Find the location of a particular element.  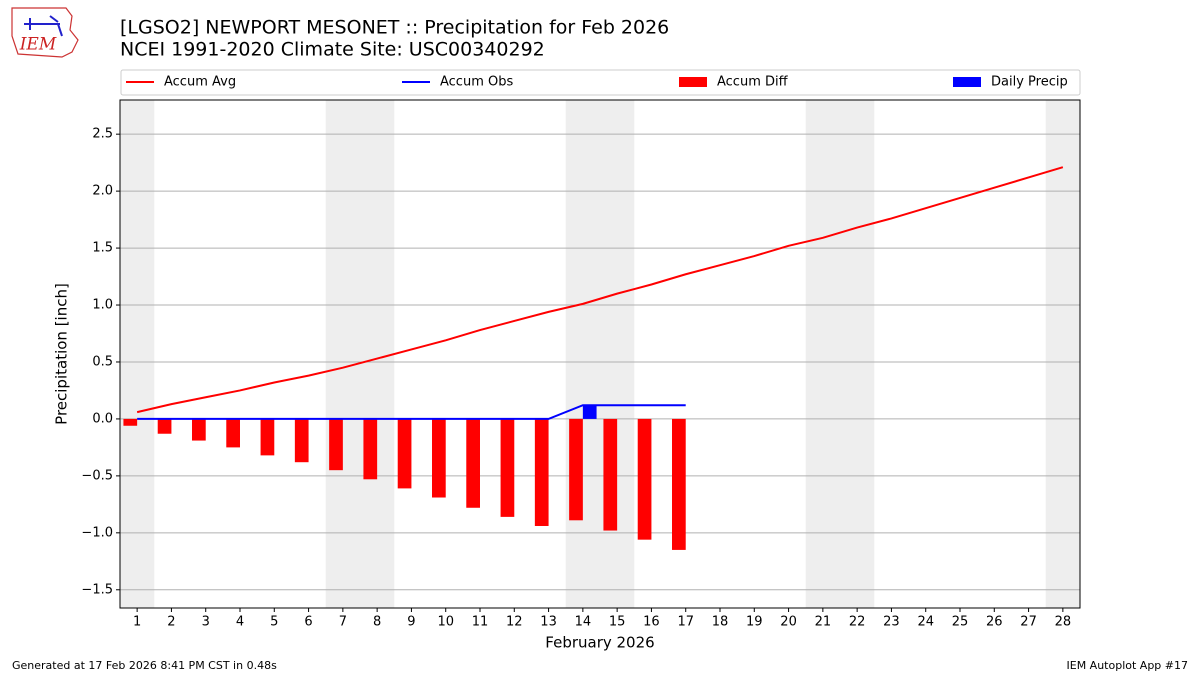

logo: IEM is located at coordinates (45, 32).